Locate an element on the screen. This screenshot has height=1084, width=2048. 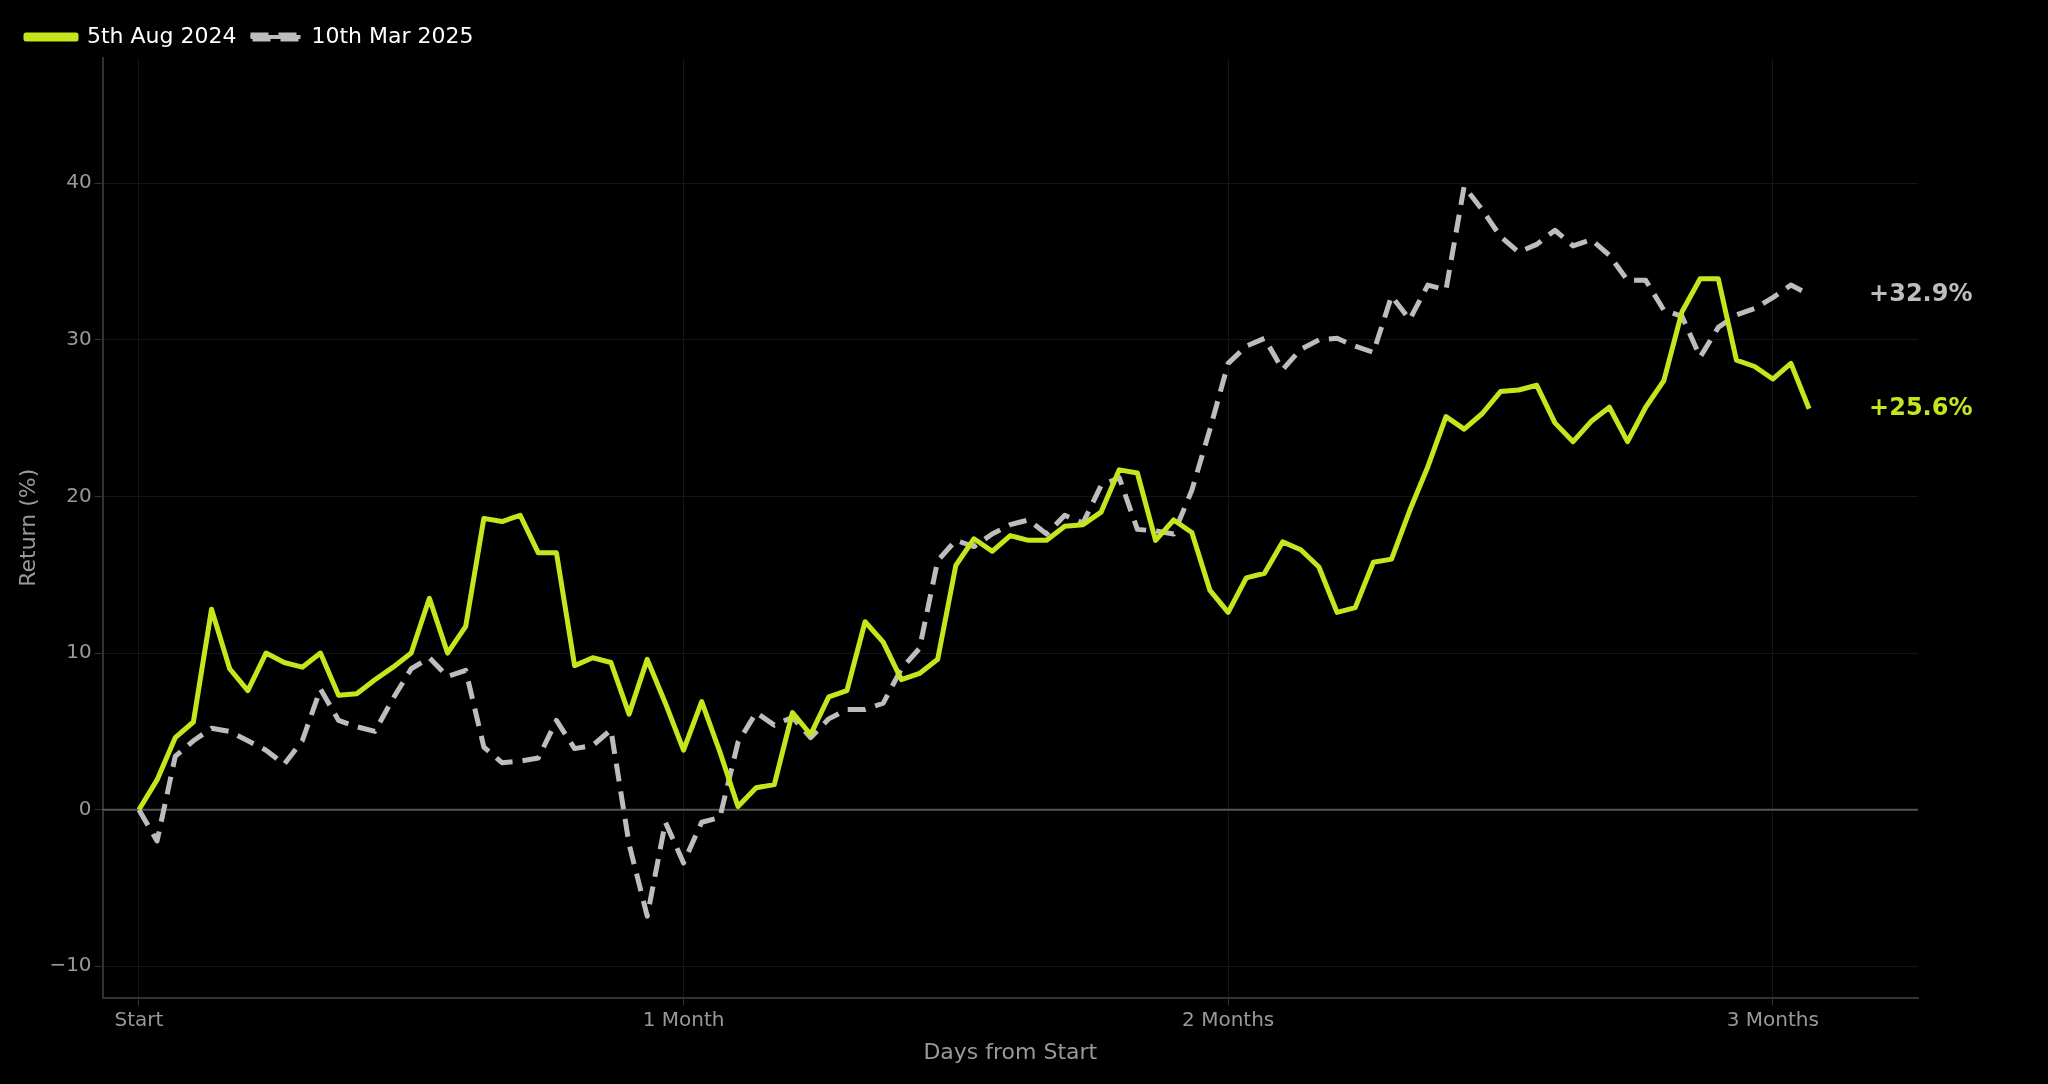
legend-label: 5th Aug 2024 is located at coordinates (162, 35).